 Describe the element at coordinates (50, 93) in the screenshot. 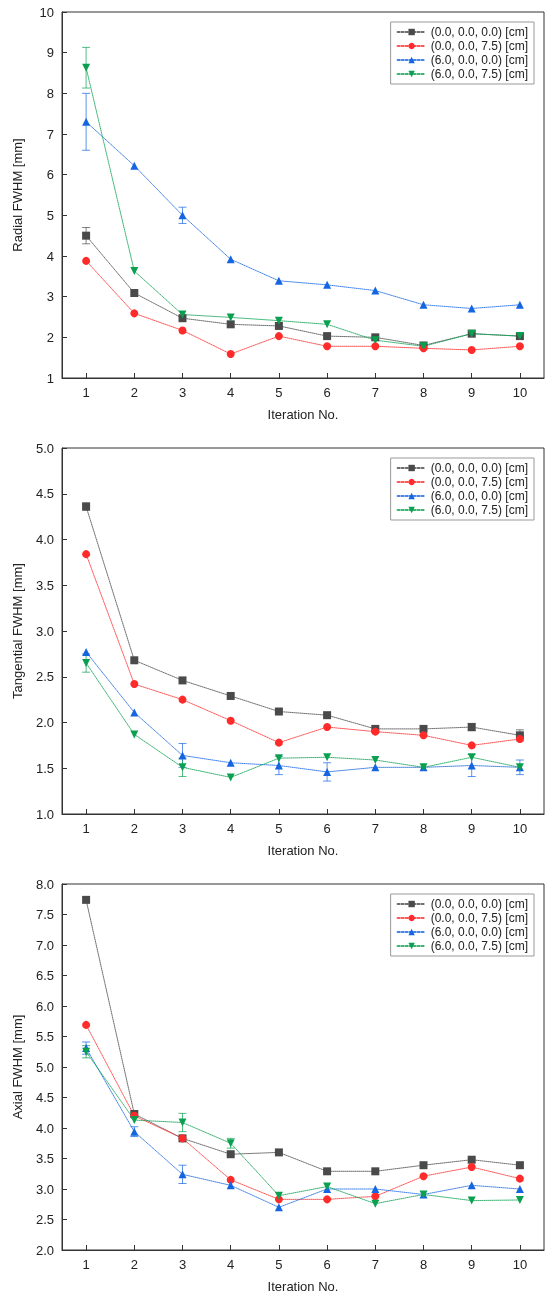

I see `y-tick-label: 8` at that location.